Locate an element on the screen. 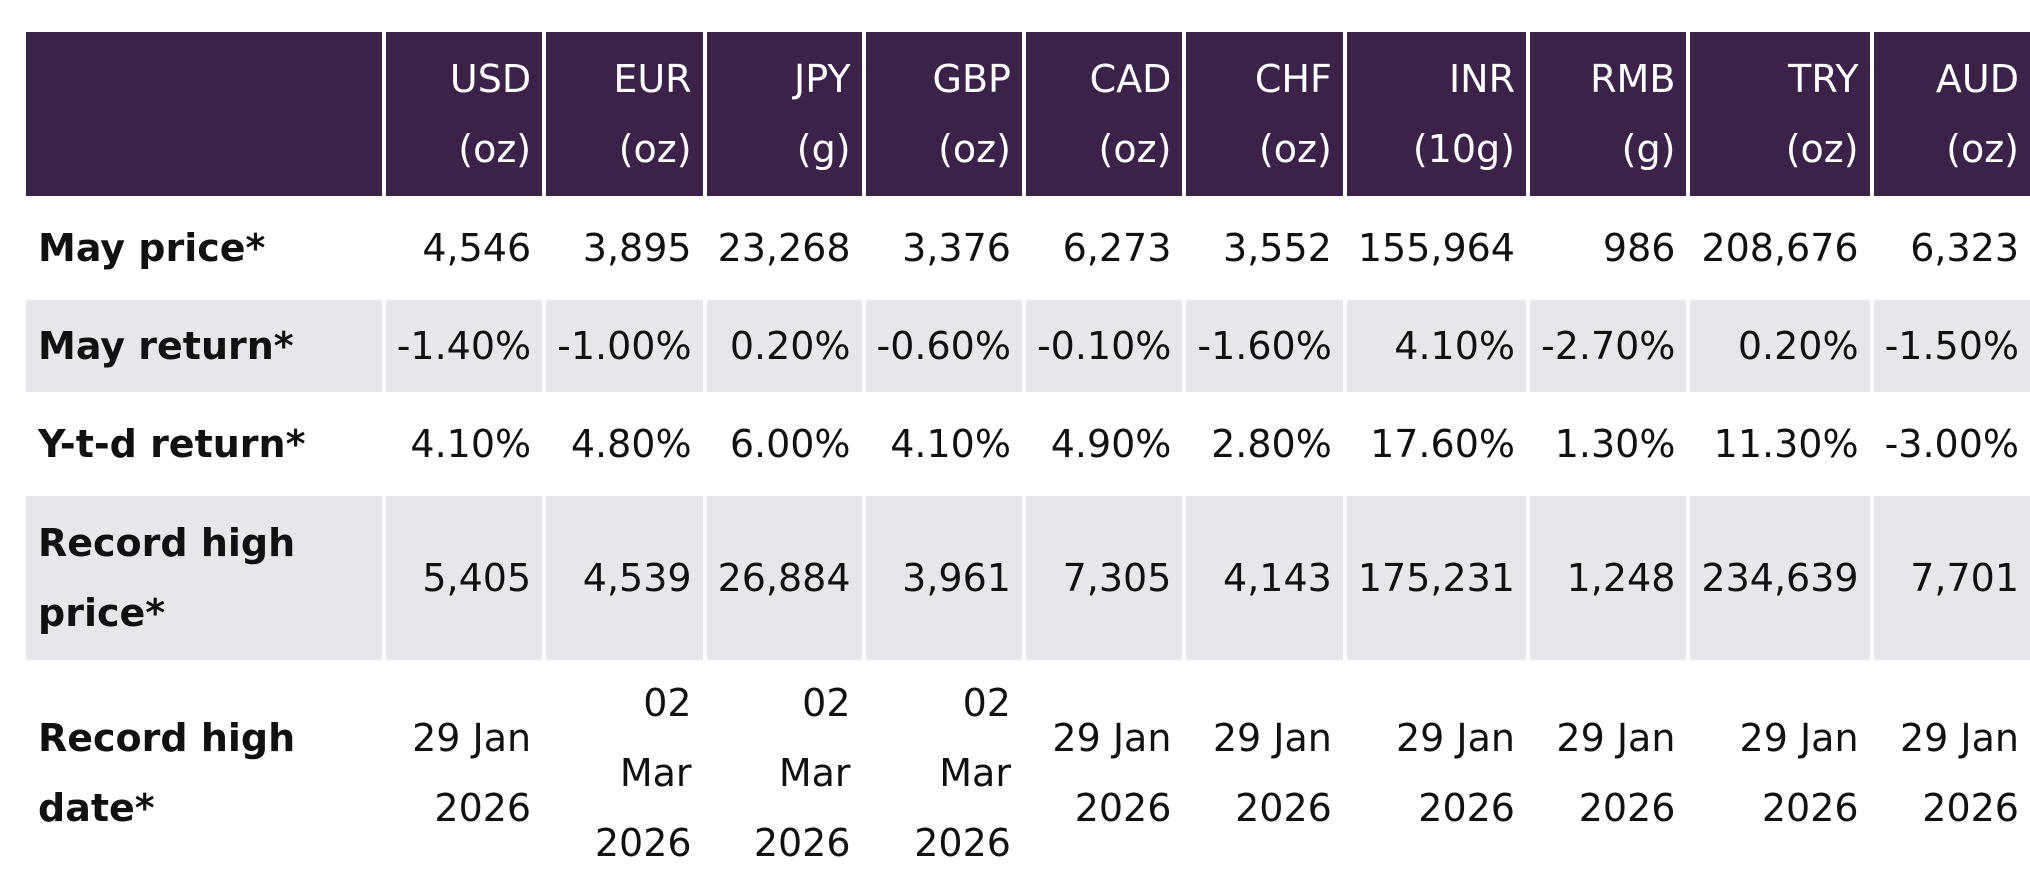  cell-may-return-cad: -0.10% is located at coordinates (1104, 346).